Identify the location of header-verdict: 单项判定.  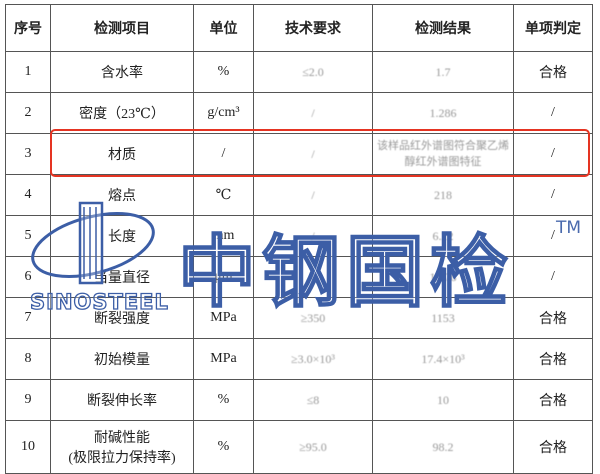
(553, 28).